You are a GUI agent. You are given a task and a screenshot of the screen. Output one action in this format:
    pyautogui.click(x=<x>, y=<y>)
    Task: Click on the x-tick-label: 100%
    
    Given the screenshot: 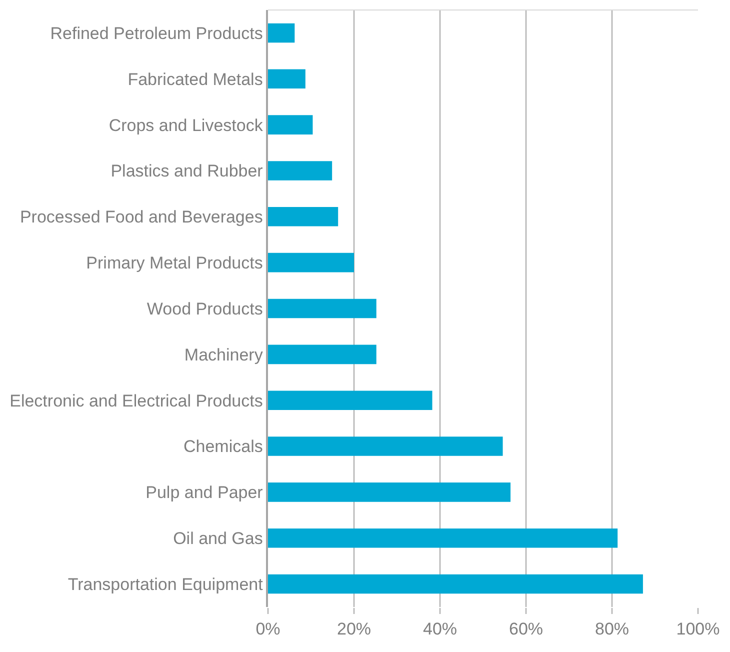 What is the action you would take?
    pyautogui.click(x=698, y=628)
    